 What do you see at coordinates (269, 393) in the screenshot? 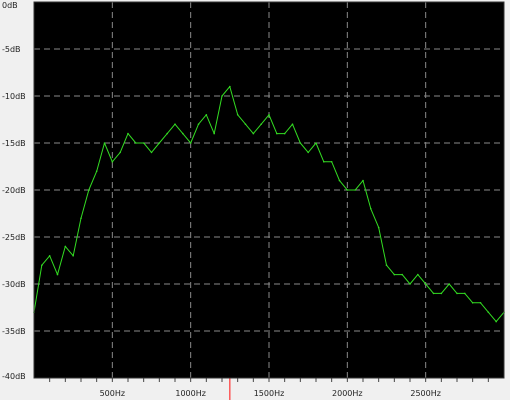
I see `x-tick-label: 1500Hz` at bounding box center [269, 393].